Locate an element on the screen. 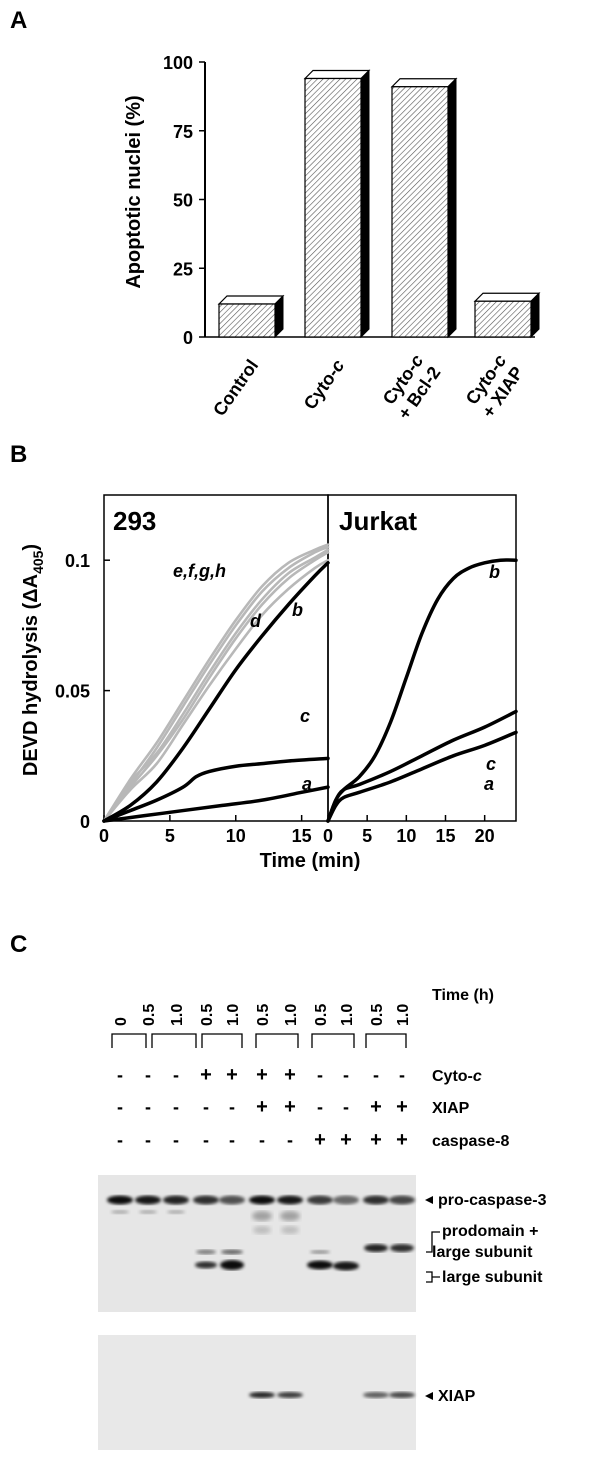 Image resolution: width=600 pixels, height=1462 pixels. prodomain-label-line1: prodomain + is located at coordinates (490, 1231).